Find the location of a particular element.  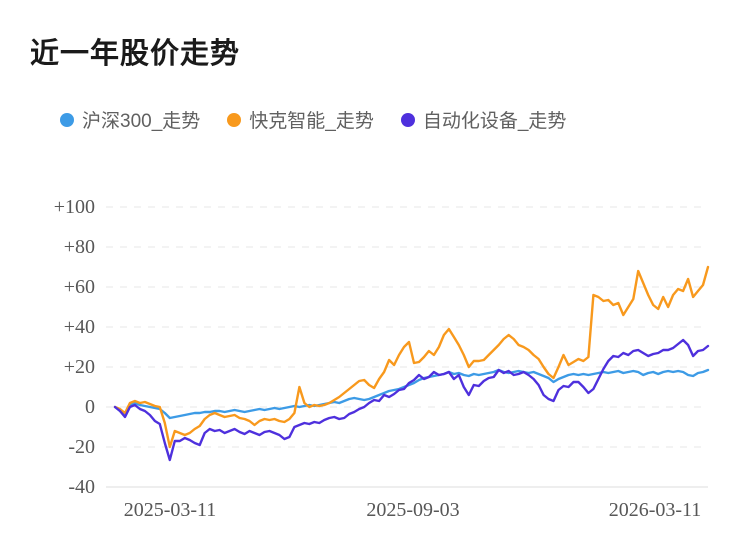

y-axis-tick: -20 is located at coordinates (81, 447).